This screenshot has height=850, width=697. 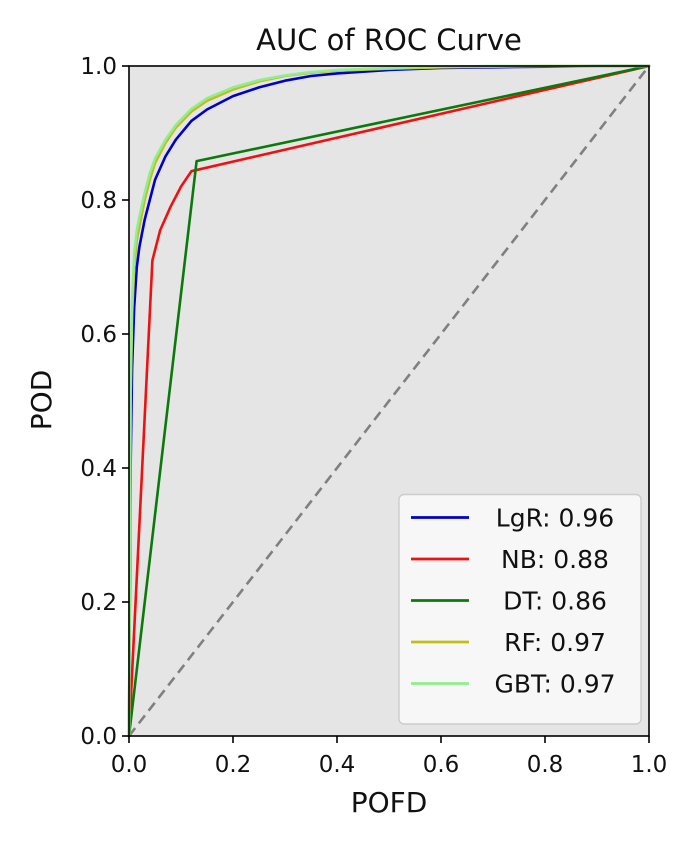 I want to click on x-tick-label: 0.8, so click(x=545, y=765).